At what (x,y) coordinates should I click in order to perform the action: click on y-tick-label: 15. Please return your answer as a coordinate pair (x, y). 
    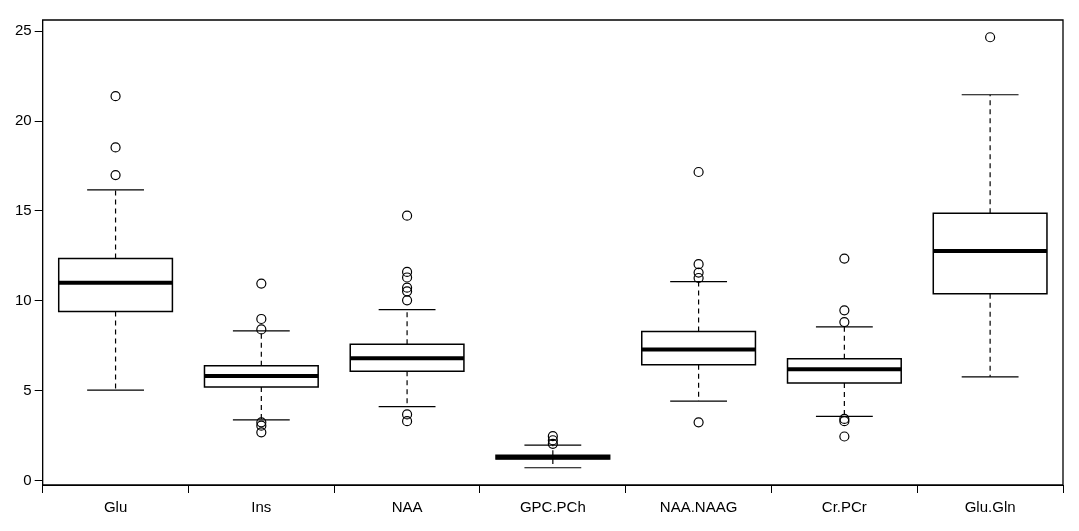
    Looking at the image, I should click on (23, 210).